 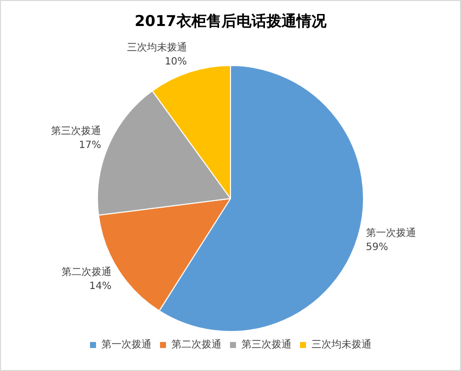 What do you see at coordinates (156, 47) in the screenshot?
I see `slice-label: 三次均未拨通` at bounding box center [156, 47].